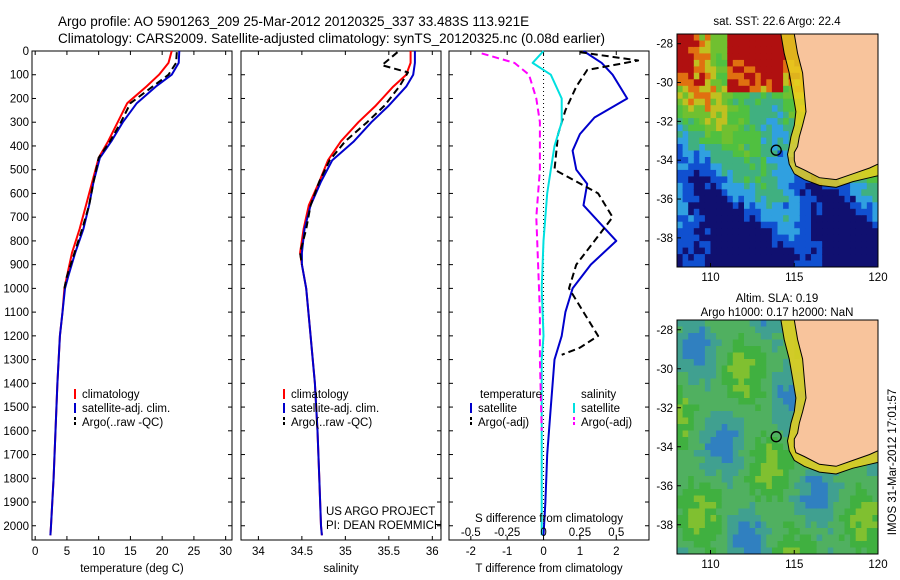 The height and width of the screenshot is (580, 900). Describe the element at coordinates (16, 313) in the screenshot. I see `y-tick-label: 1100` at that location.